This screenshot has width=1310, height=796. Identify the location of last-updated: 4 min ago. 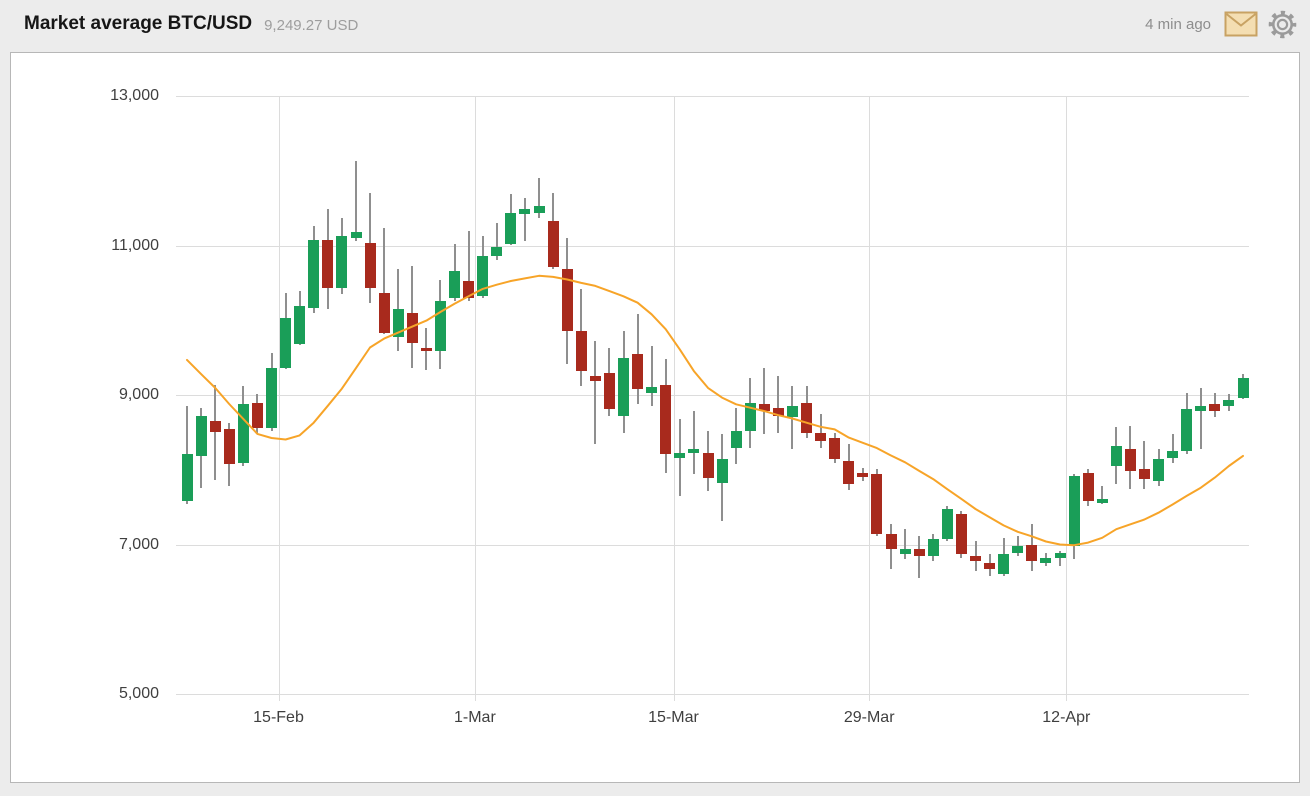
(1178, 24).